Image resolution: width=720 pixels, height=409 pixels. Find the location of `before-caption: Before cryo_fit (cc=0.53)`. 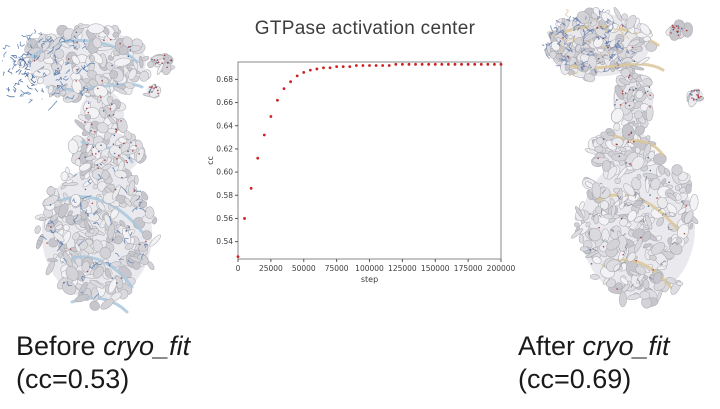

before-caption: Before cryo_fit (cc=0.53) is located at coordinates (103, 363).